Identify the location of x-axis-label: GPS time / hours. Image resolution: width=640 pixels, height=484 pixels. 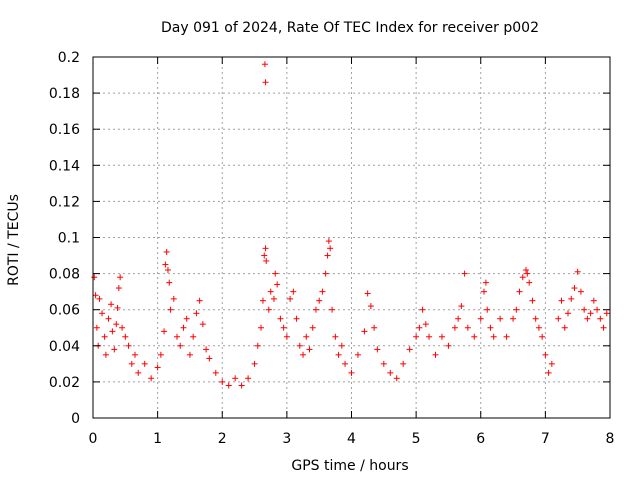
(349, 466).